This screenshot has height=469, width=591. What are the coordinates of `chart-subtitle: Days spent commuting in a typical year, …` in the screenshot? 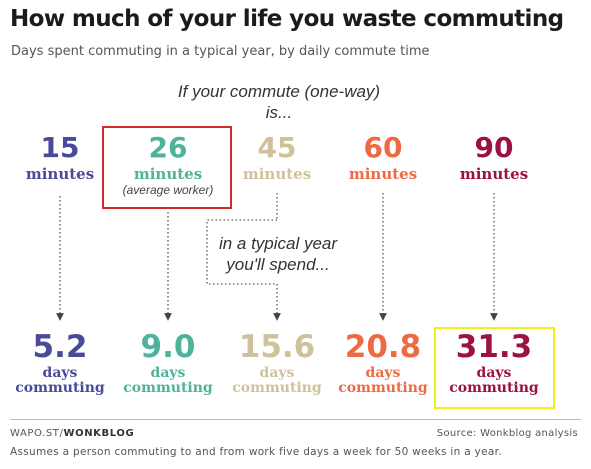 It's located at (220, 51).